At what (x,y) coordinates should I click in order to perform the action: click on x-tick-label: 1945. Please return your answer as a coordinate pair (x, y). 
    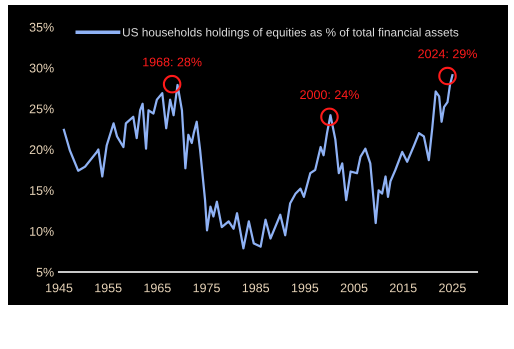
    Looking at the image, I should click on (59, 287).